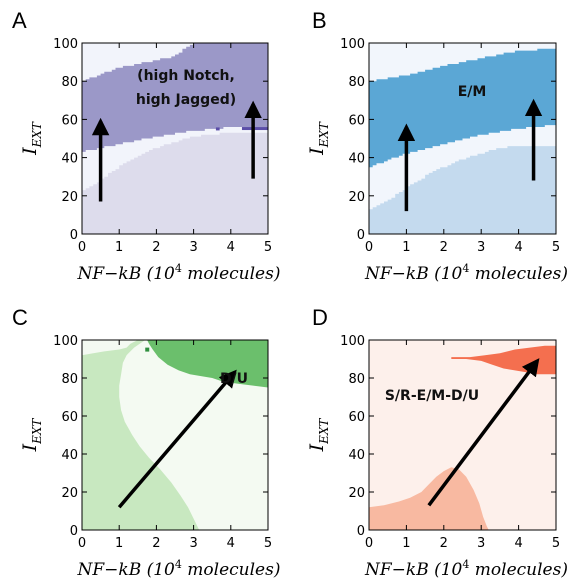  What do you see at coordinates (19, 20) in the screenshot?
I see `panel-letter: A` at bounding box center [19, 20].